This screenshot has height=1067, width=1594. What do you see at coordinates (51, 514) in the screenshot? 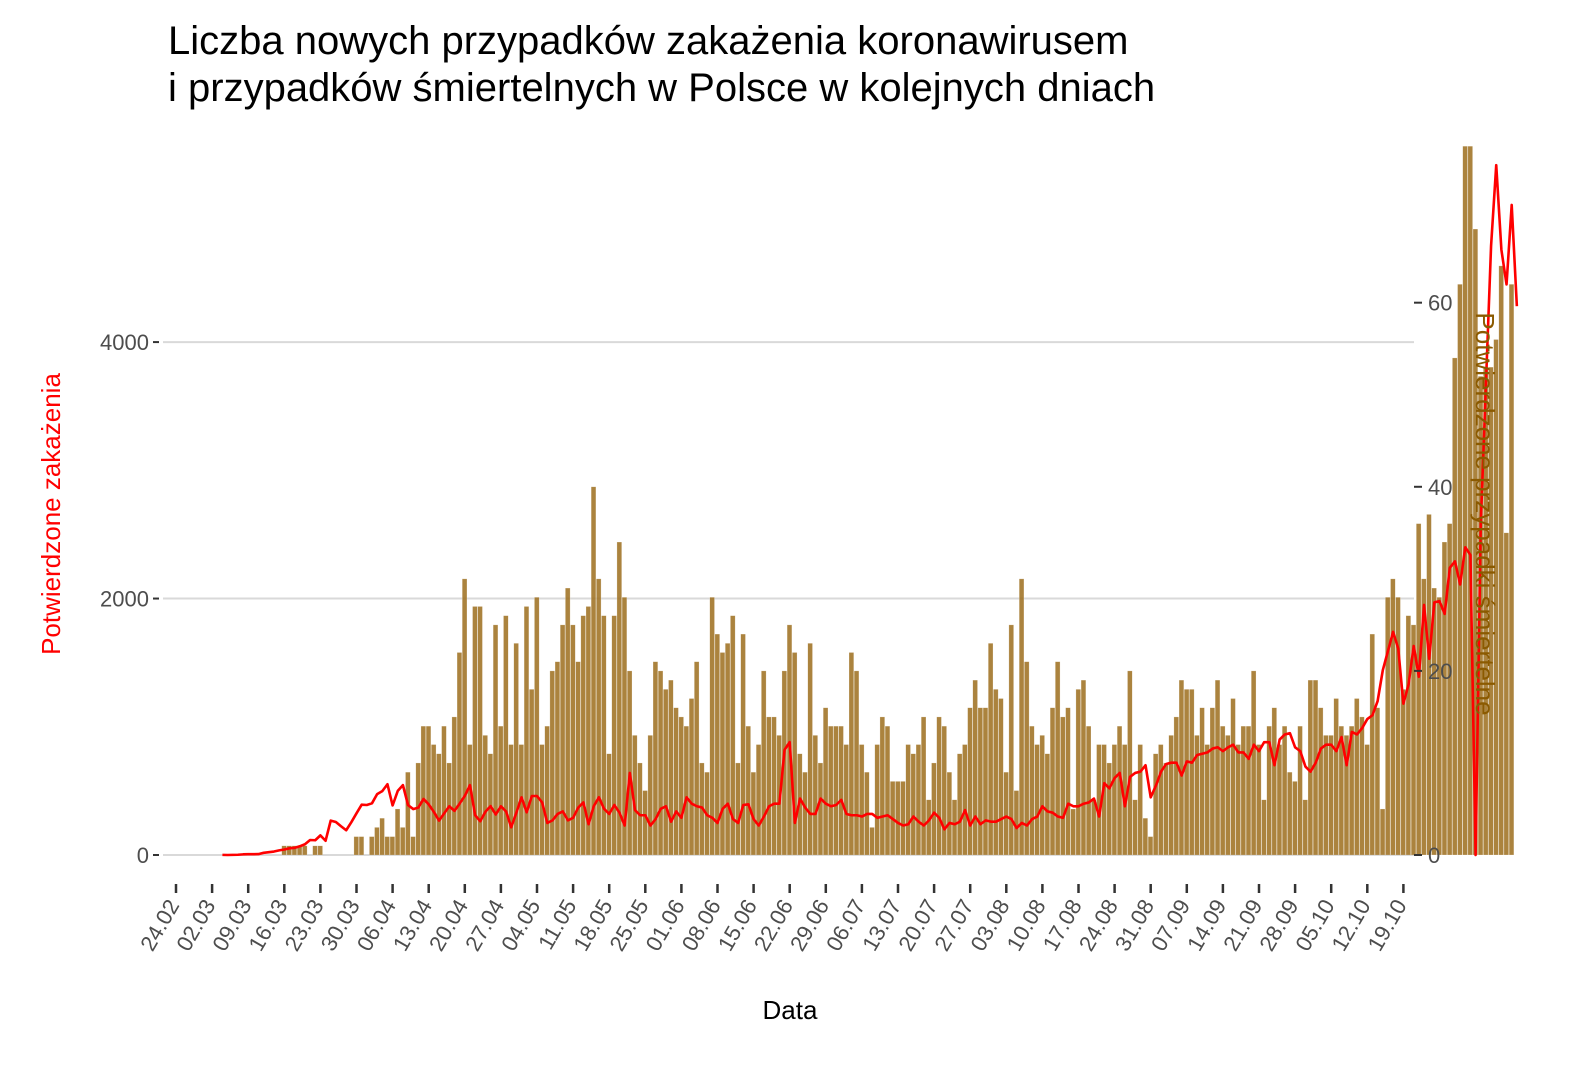
I see `y-axis-left-title: Potwierdzone zakażenia` at bounding box center [51, 514].